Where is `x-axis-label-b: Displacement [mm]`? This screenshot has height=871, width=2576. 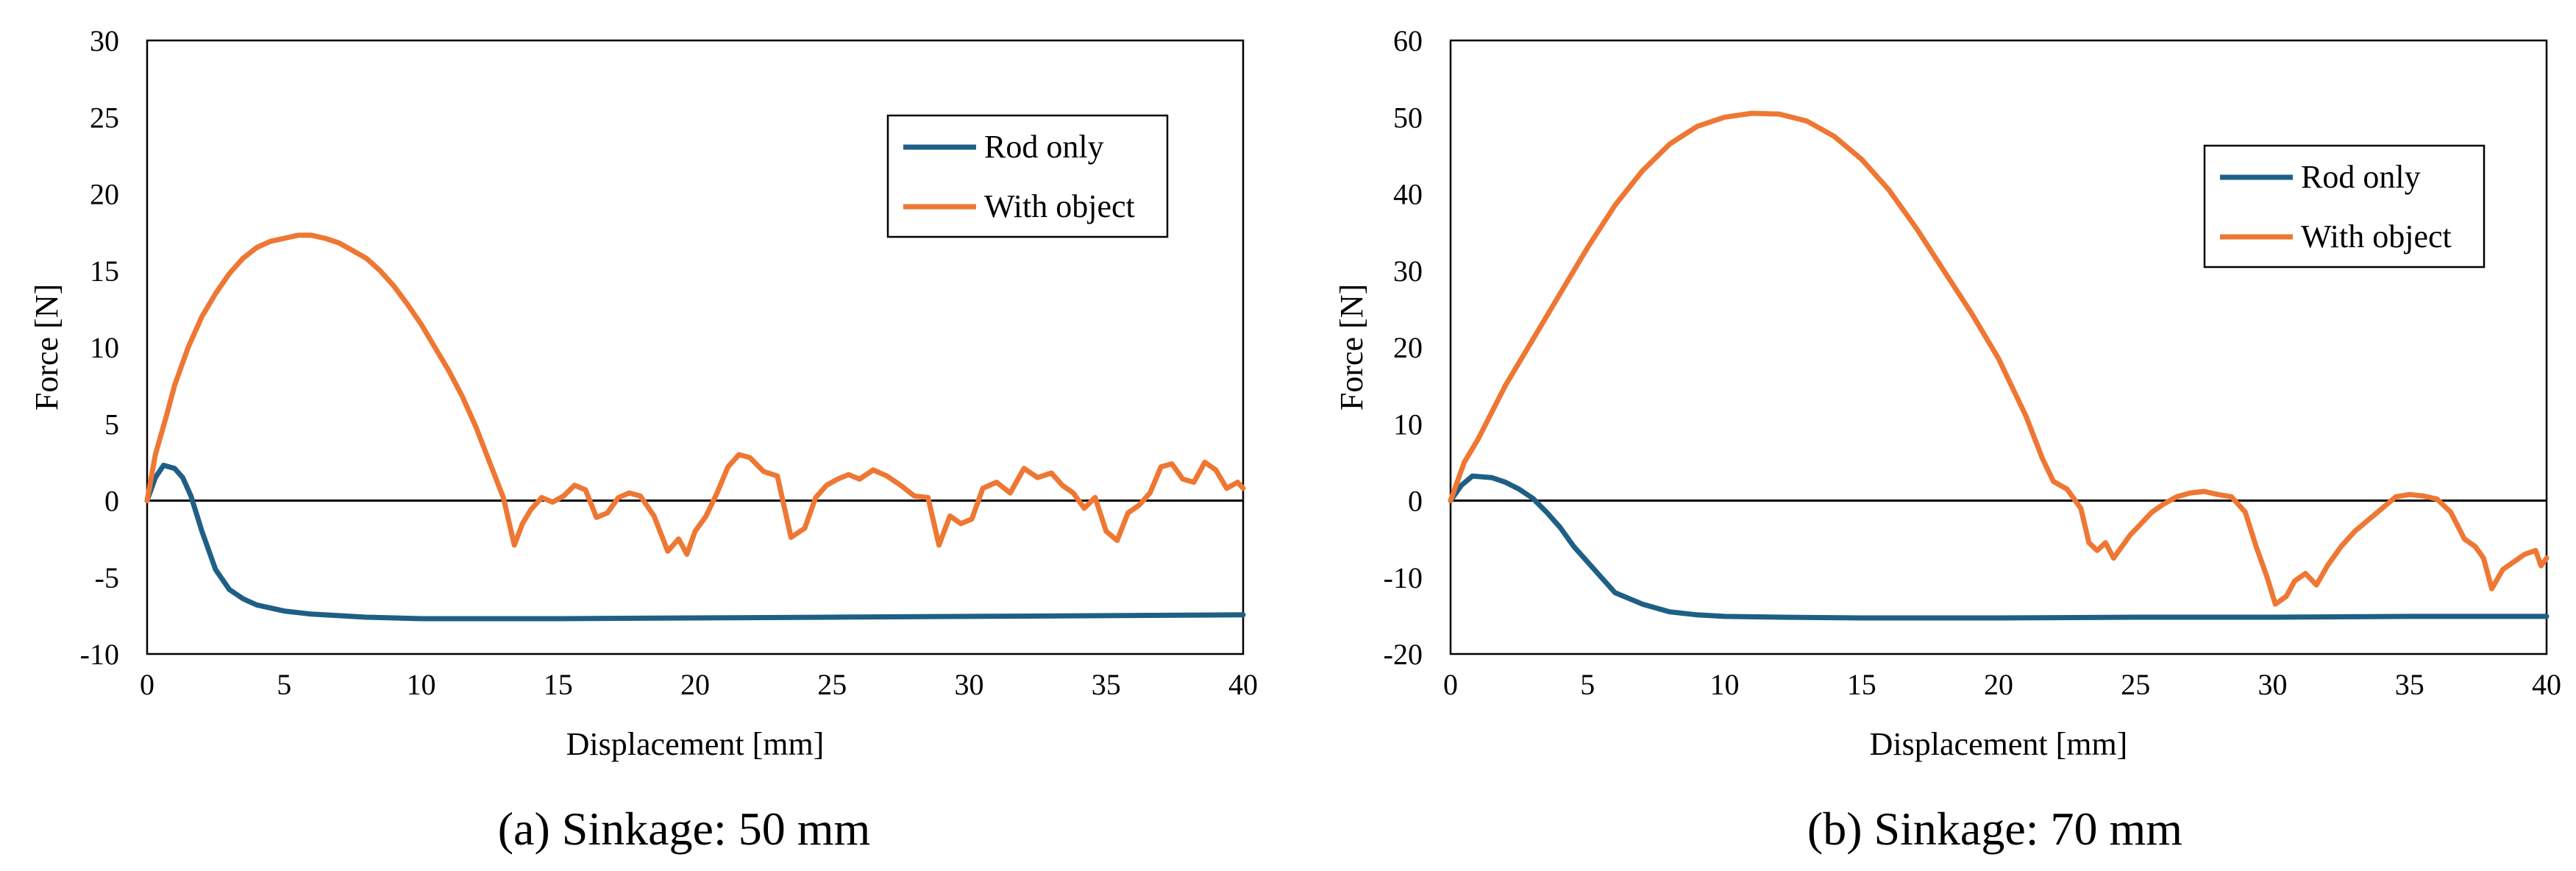 x-axis-label-b: Displacement [mm] is located at coordinates (1999, 744).